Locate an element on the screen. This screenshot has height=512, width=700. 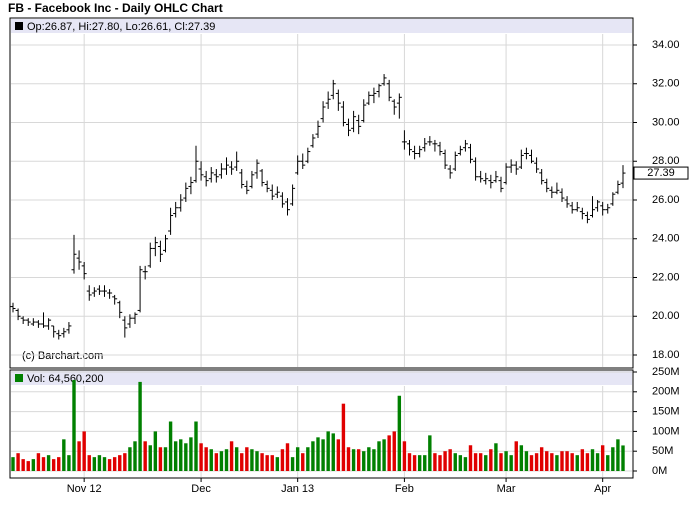
volume-legend-bar is located at coordinates (321, 378).